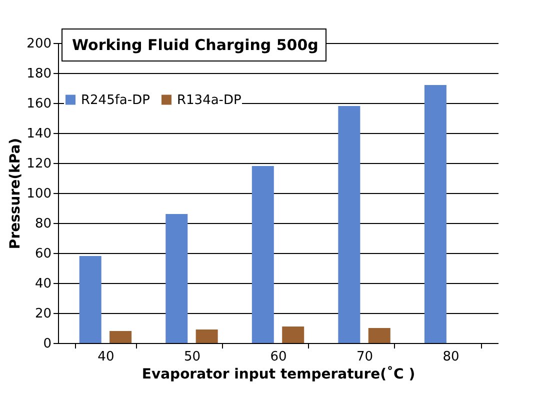  Describe the element at coordinates (279, 374) in the screenshot. I see `x-axis-title: Evaporator input temperature(˚C )` at that location.